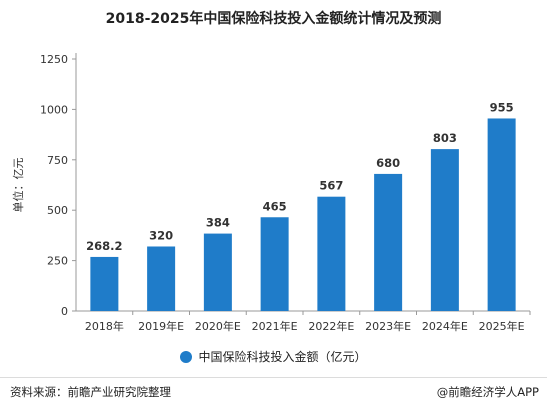 The height and width of the screenshot is (412, 547). I want to click on data-label: 320, so click(161, 235).